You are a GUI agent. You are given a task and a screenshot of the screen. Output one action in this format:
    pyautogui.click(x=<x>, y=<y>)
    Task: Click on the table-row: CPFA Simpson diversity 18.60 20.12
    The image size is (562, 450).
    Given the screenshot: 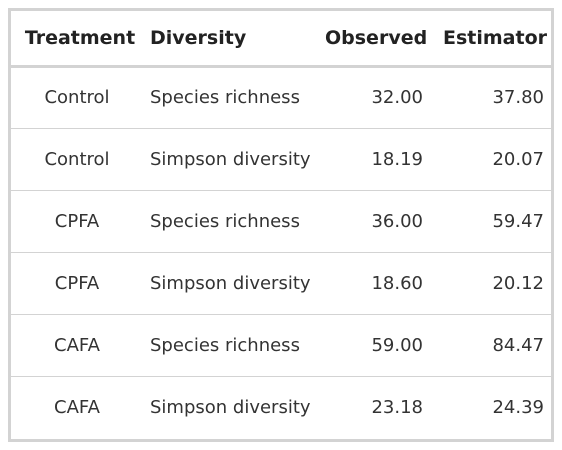 What is the action you would take?
    pyautogui.click(x=282, y=283)
    